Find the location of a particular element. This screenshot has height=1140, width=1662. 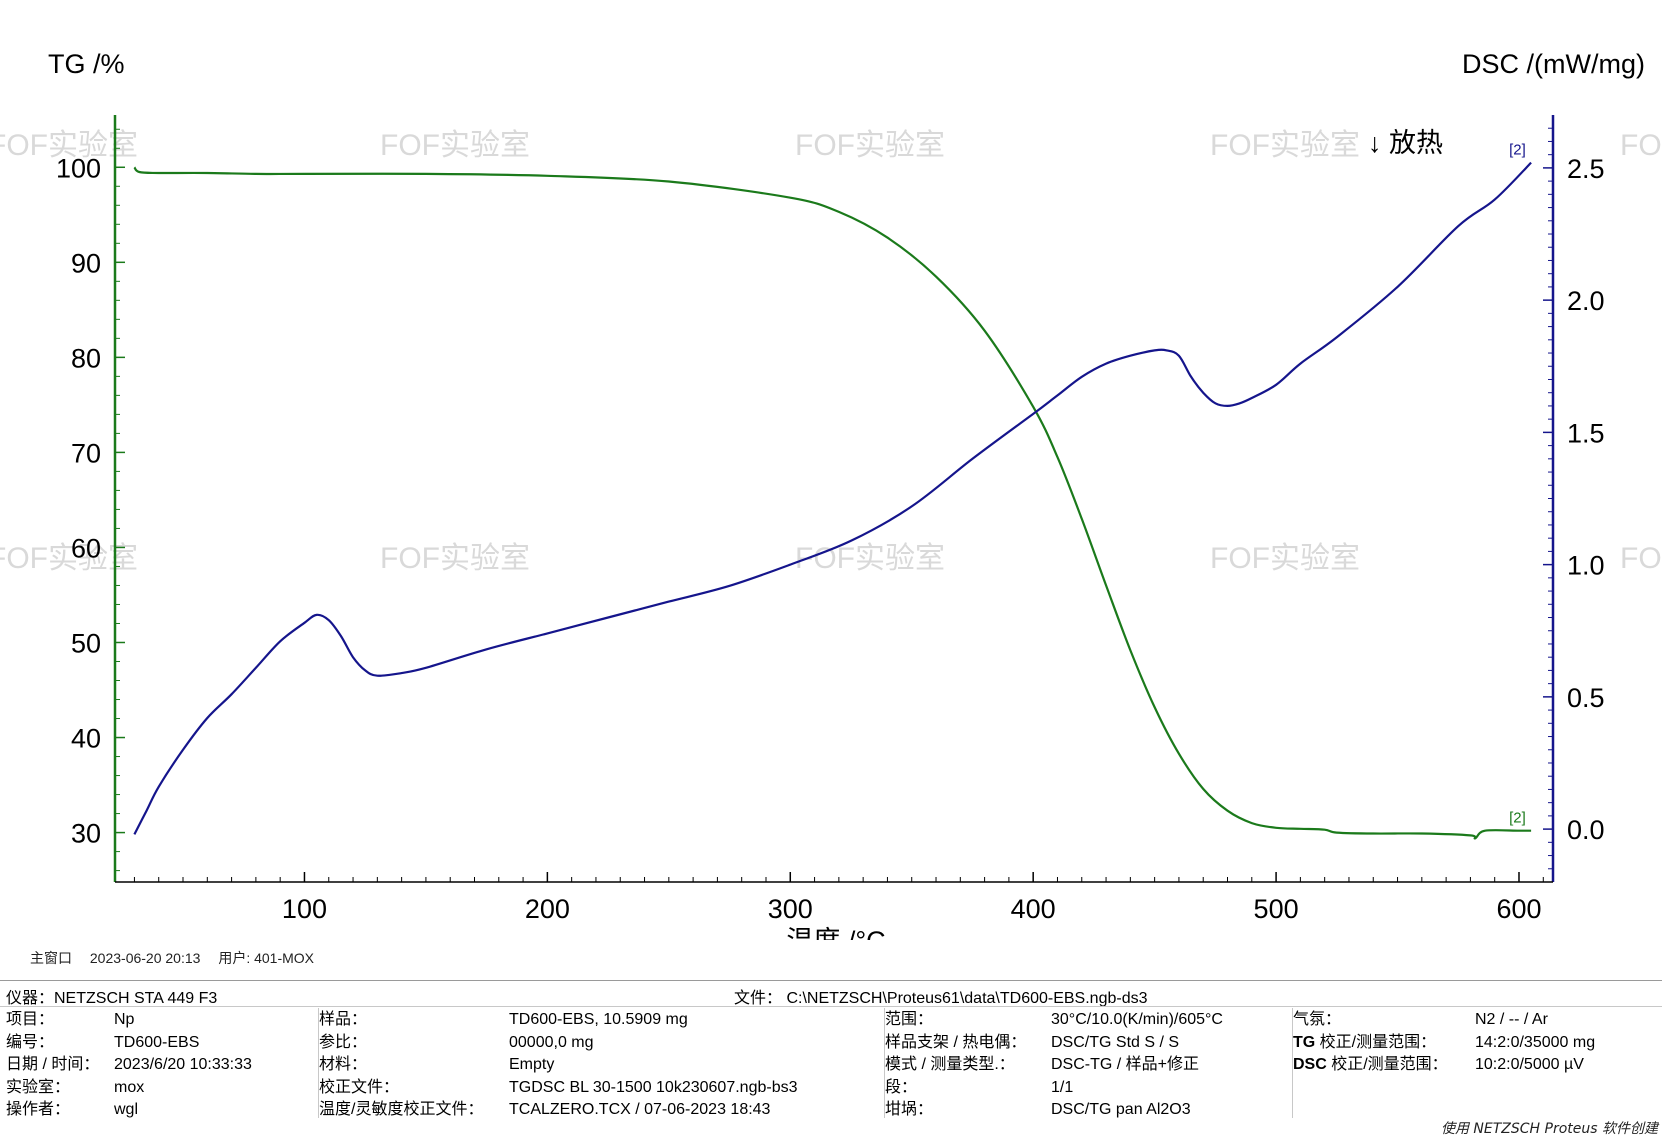

info-label: 温度/灵敏度校正文件： is located at coordinates (401, 1109).